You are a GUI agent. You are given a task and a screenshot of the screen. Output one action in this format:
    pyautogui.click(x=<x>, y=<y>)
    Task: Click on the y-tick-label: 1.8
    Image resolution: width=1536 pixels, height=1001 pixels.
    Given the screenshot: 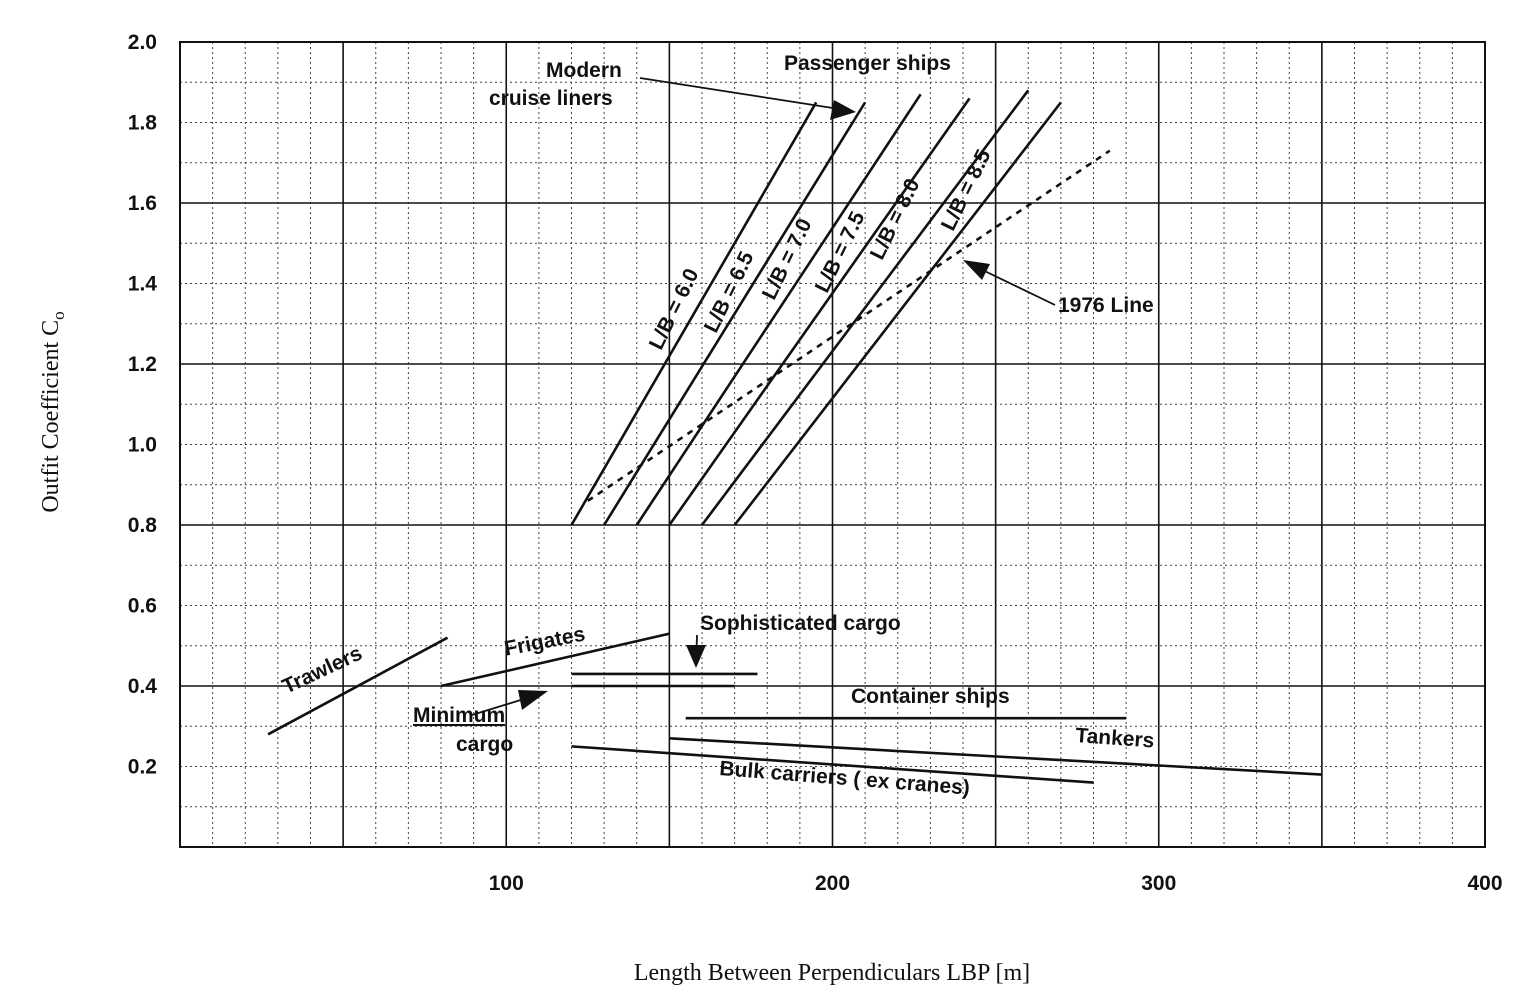 What is the action you would take?
    pyautogui.click(x=143, y=123)
    